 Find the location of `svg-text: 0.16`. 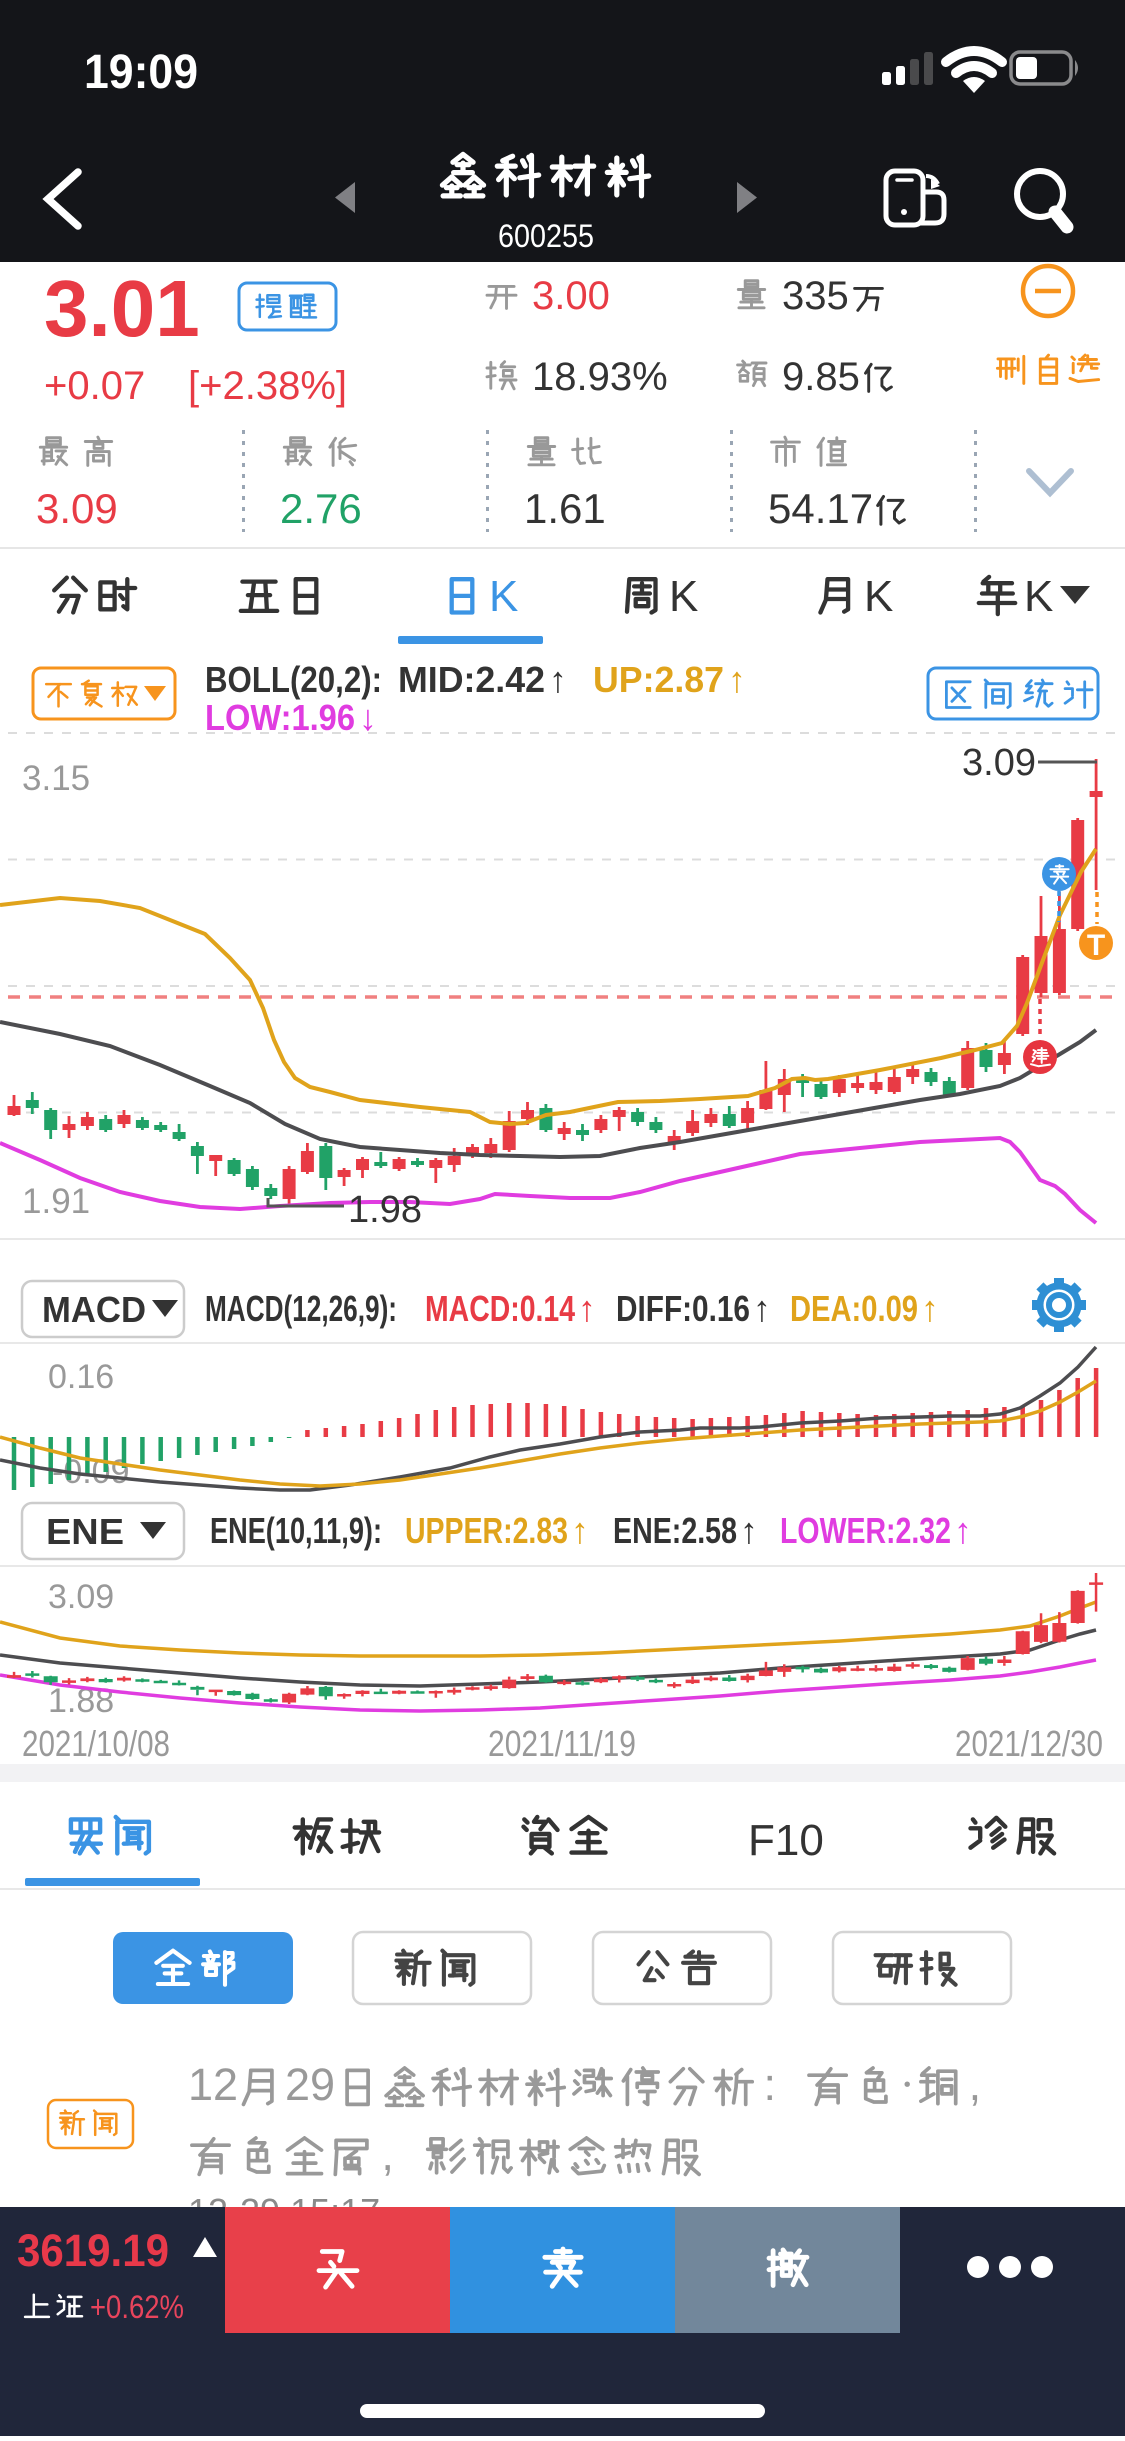

svg-text: 0.16 is located at coordinates (81, 1377).